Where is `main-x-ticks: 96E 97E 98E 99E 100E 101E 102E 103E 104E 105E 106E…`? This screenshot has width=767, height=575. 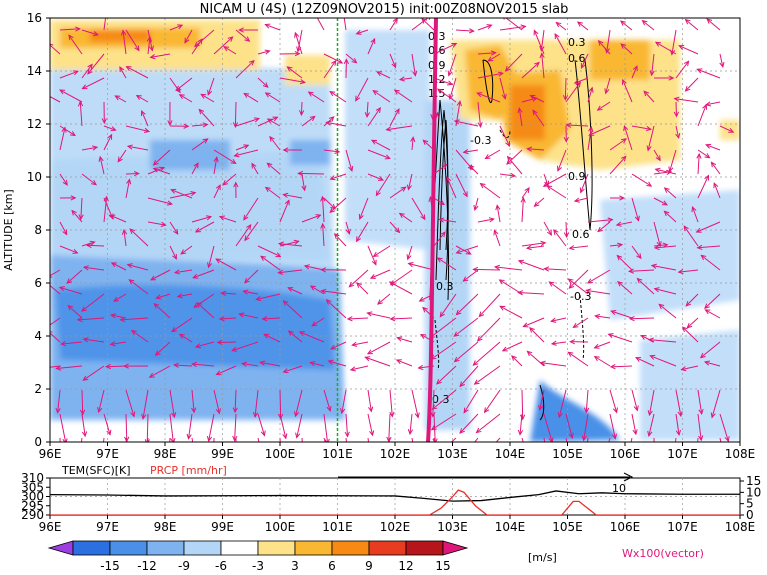 main-x-ticks: 96E 97E 98E 99E 100E 101E 102E 103E 104E 105E 106E… is located at coordinates (397, 451).